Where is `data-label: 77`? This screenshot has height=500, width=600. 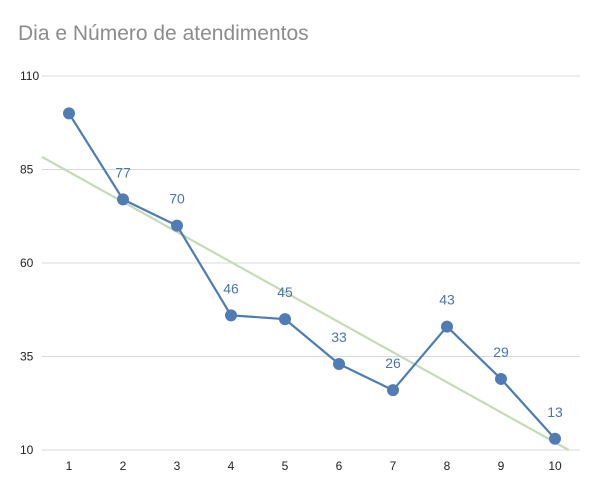 data-label: 77 is located at coordinates (123, 172).